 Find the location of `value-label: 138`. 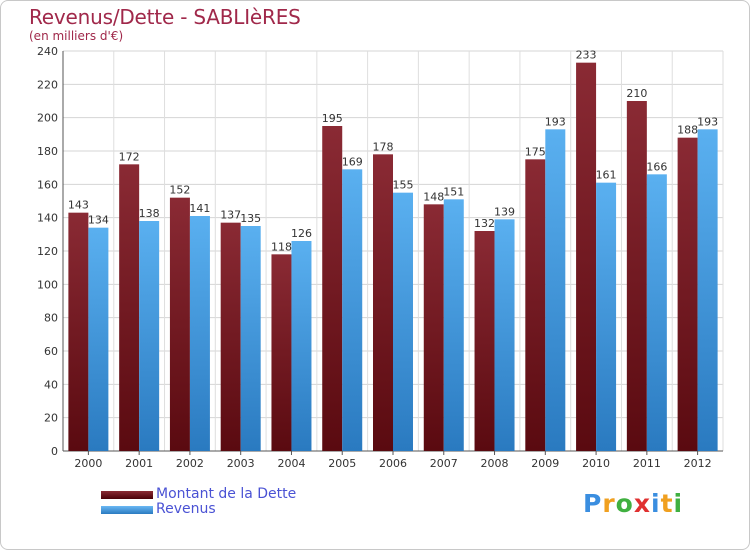

value-label: 138 is located at coordinates (149, 213).